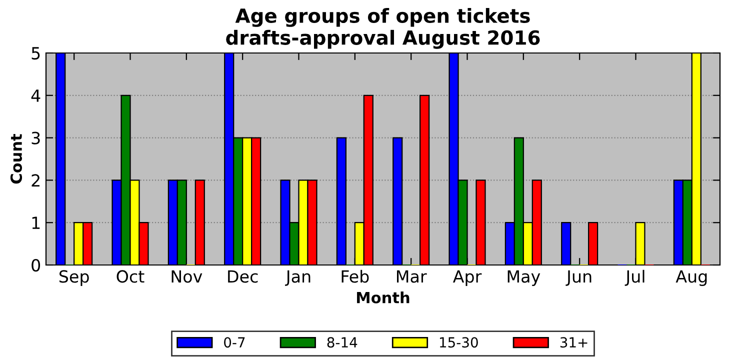  I want to click on x-tick-label: Mar, so click(411, 276).